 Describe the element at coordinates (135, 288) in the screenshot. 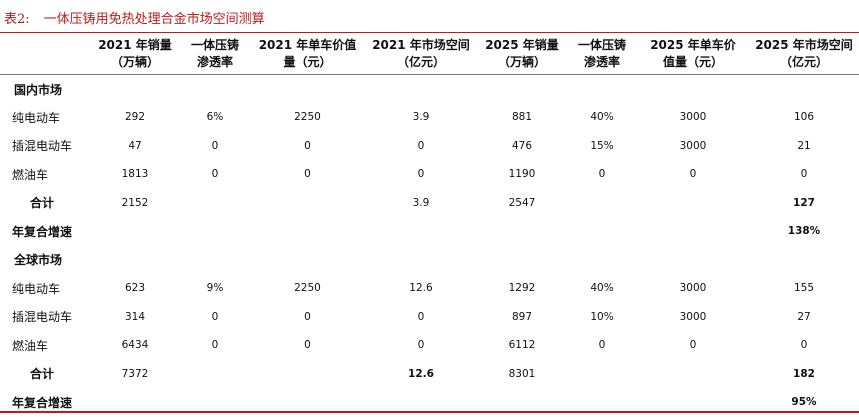

I see `table-cell: 623` at that location.